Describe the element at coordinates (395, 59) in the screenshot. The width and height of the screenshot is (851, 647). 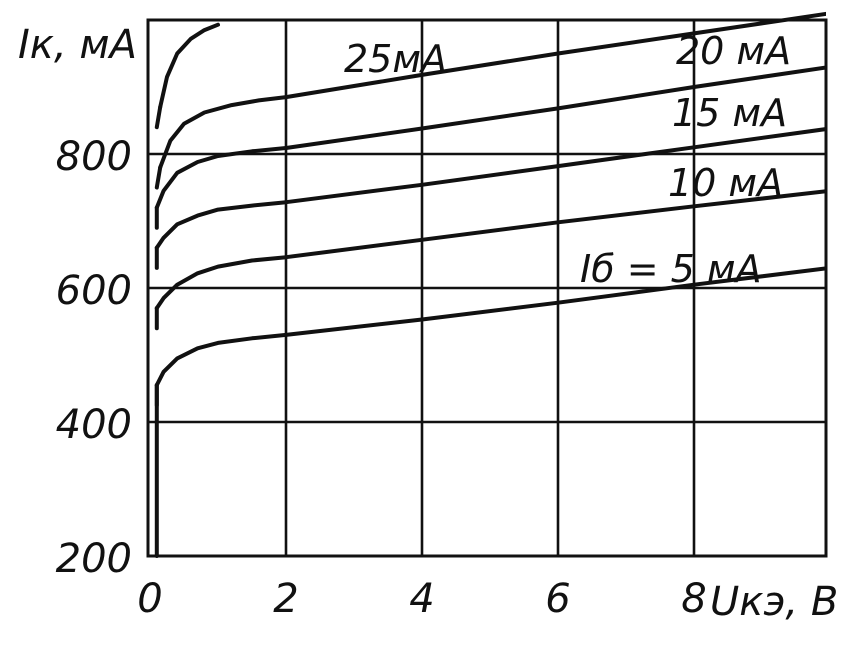
I see `series-label-6: 25мА` at that location.